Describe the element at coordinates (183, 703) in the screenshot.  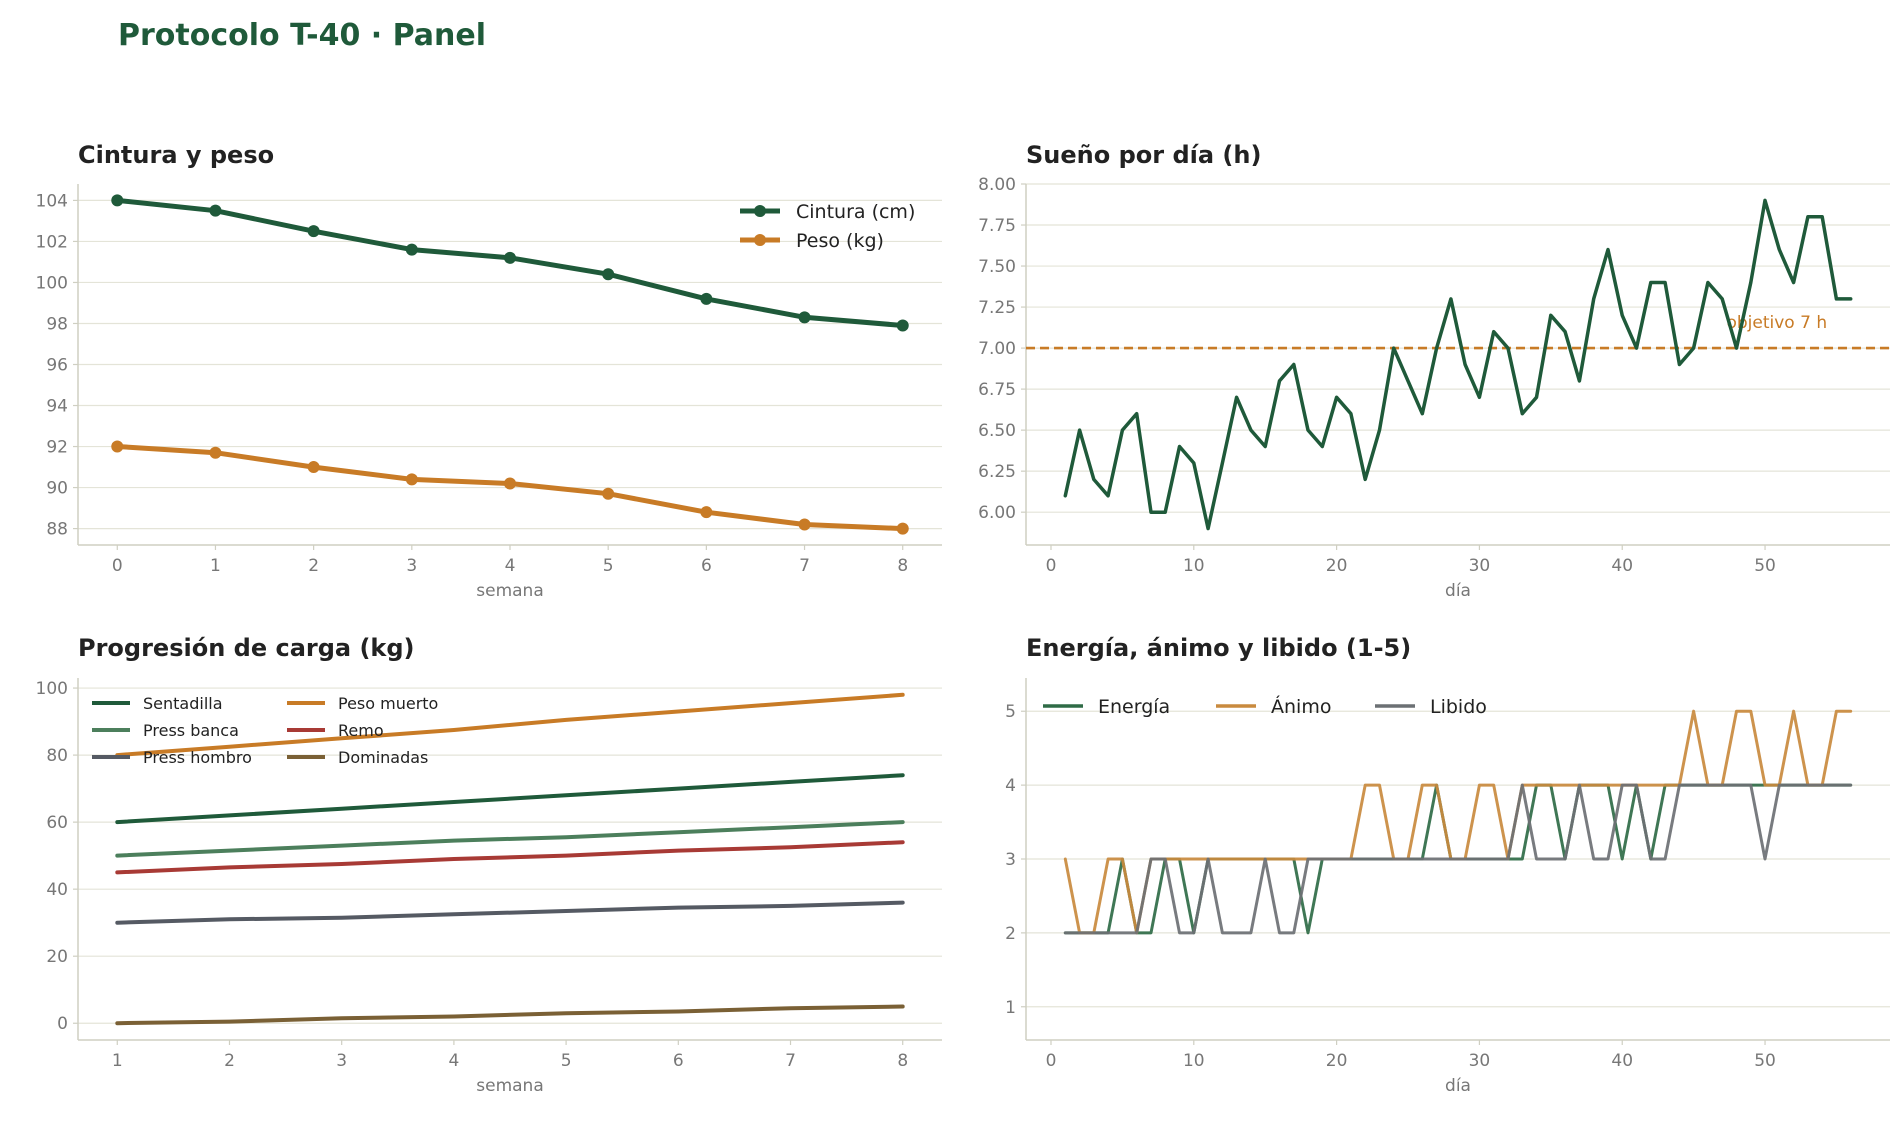
I see `legend-label: Sentadilla` at that location.